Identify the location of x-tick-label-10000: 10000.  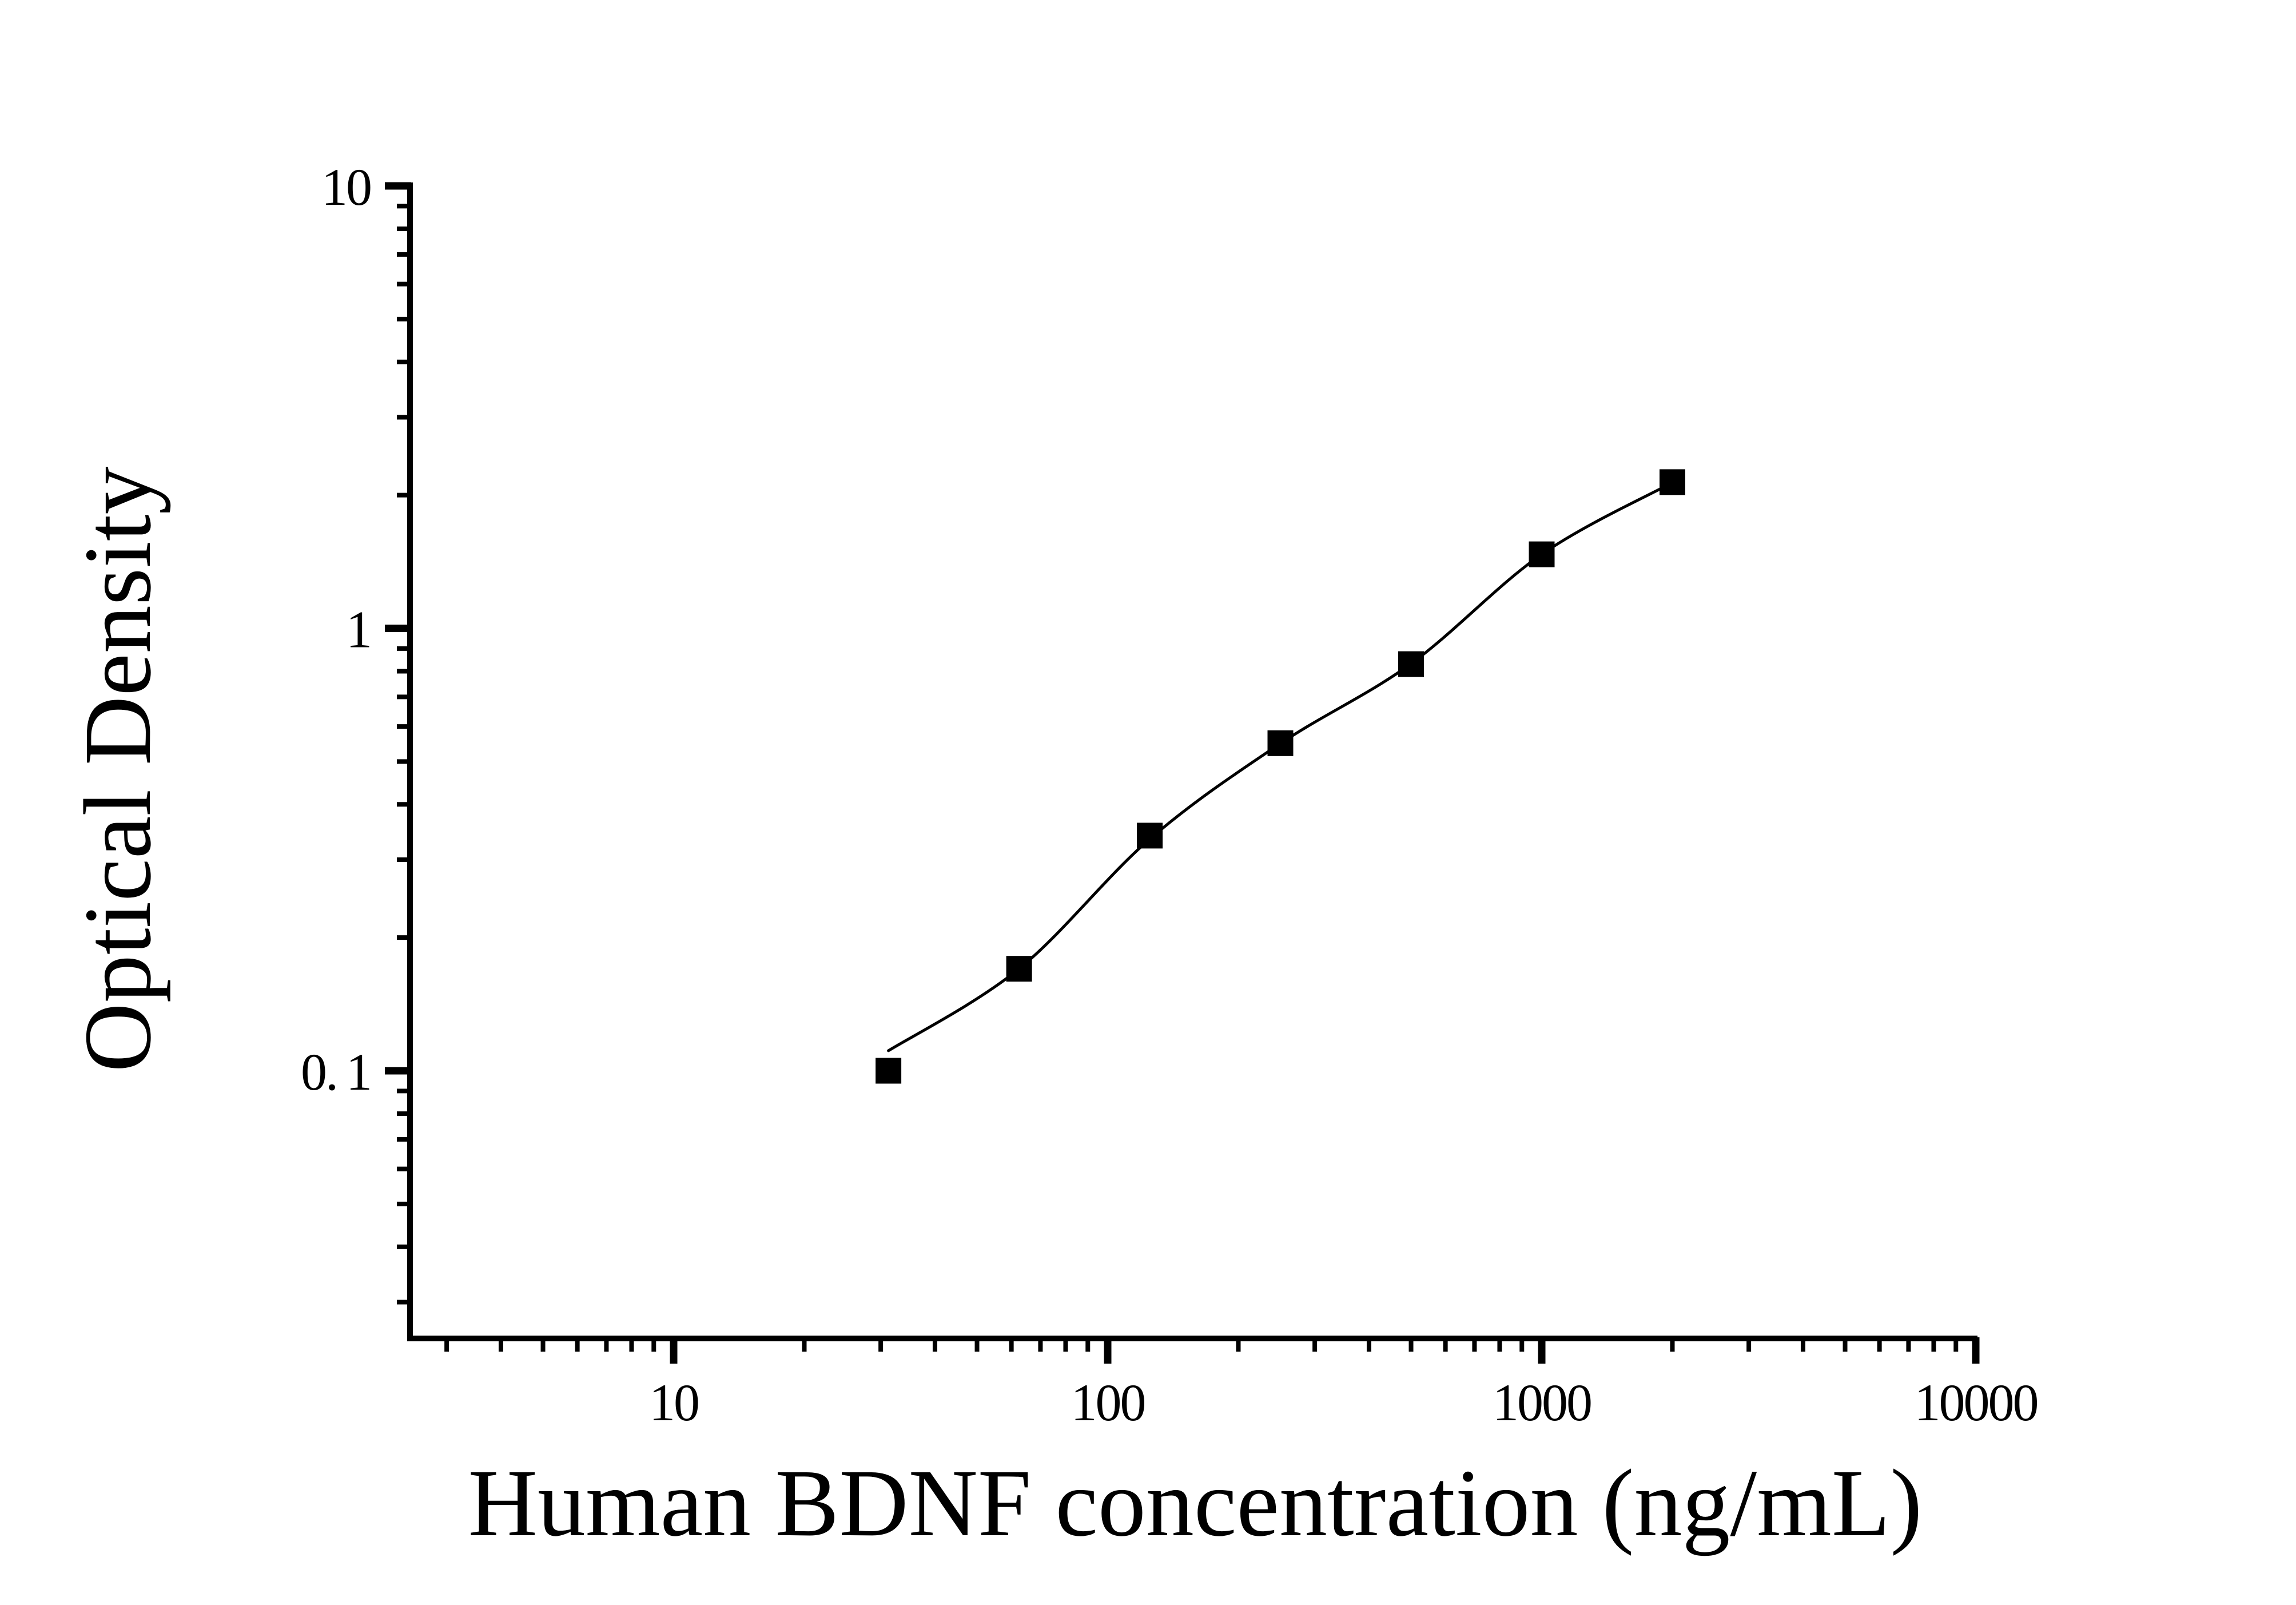
(1977, 1402).